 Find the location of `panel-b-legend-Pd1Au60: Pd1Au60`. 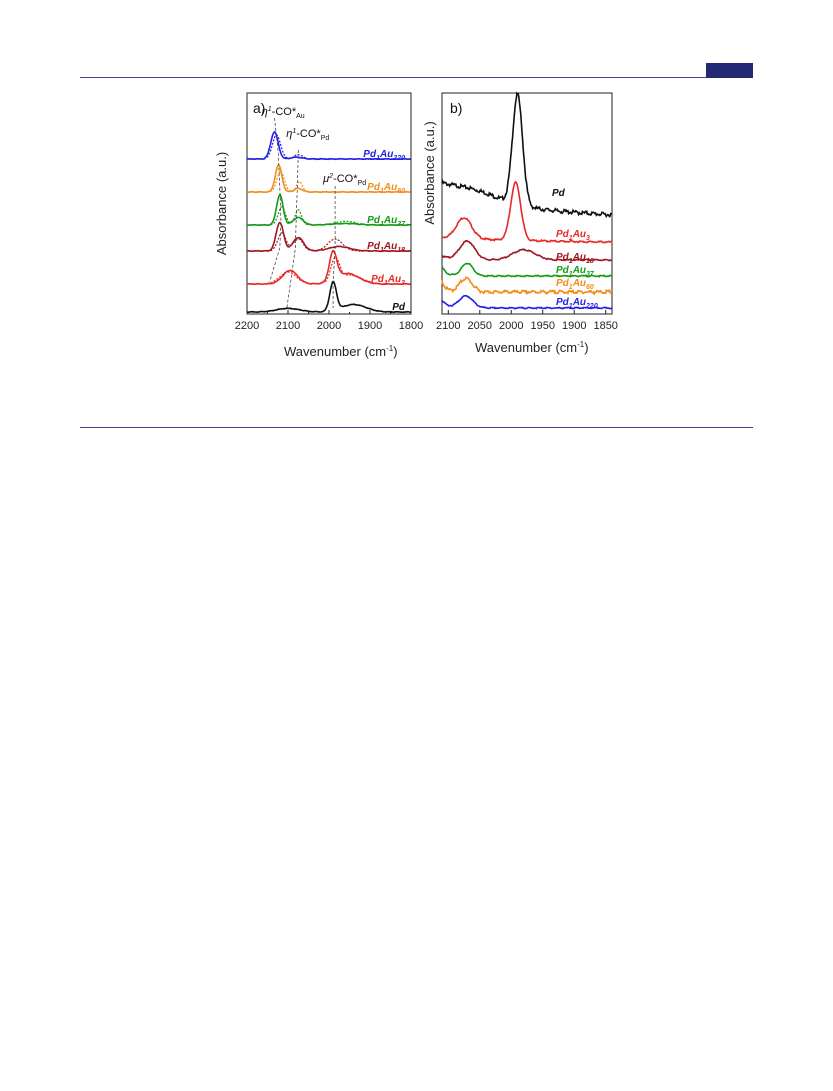

panel-b-legend-Pd1Au60: Pd1Au60 is located at coordinates (575, 284).